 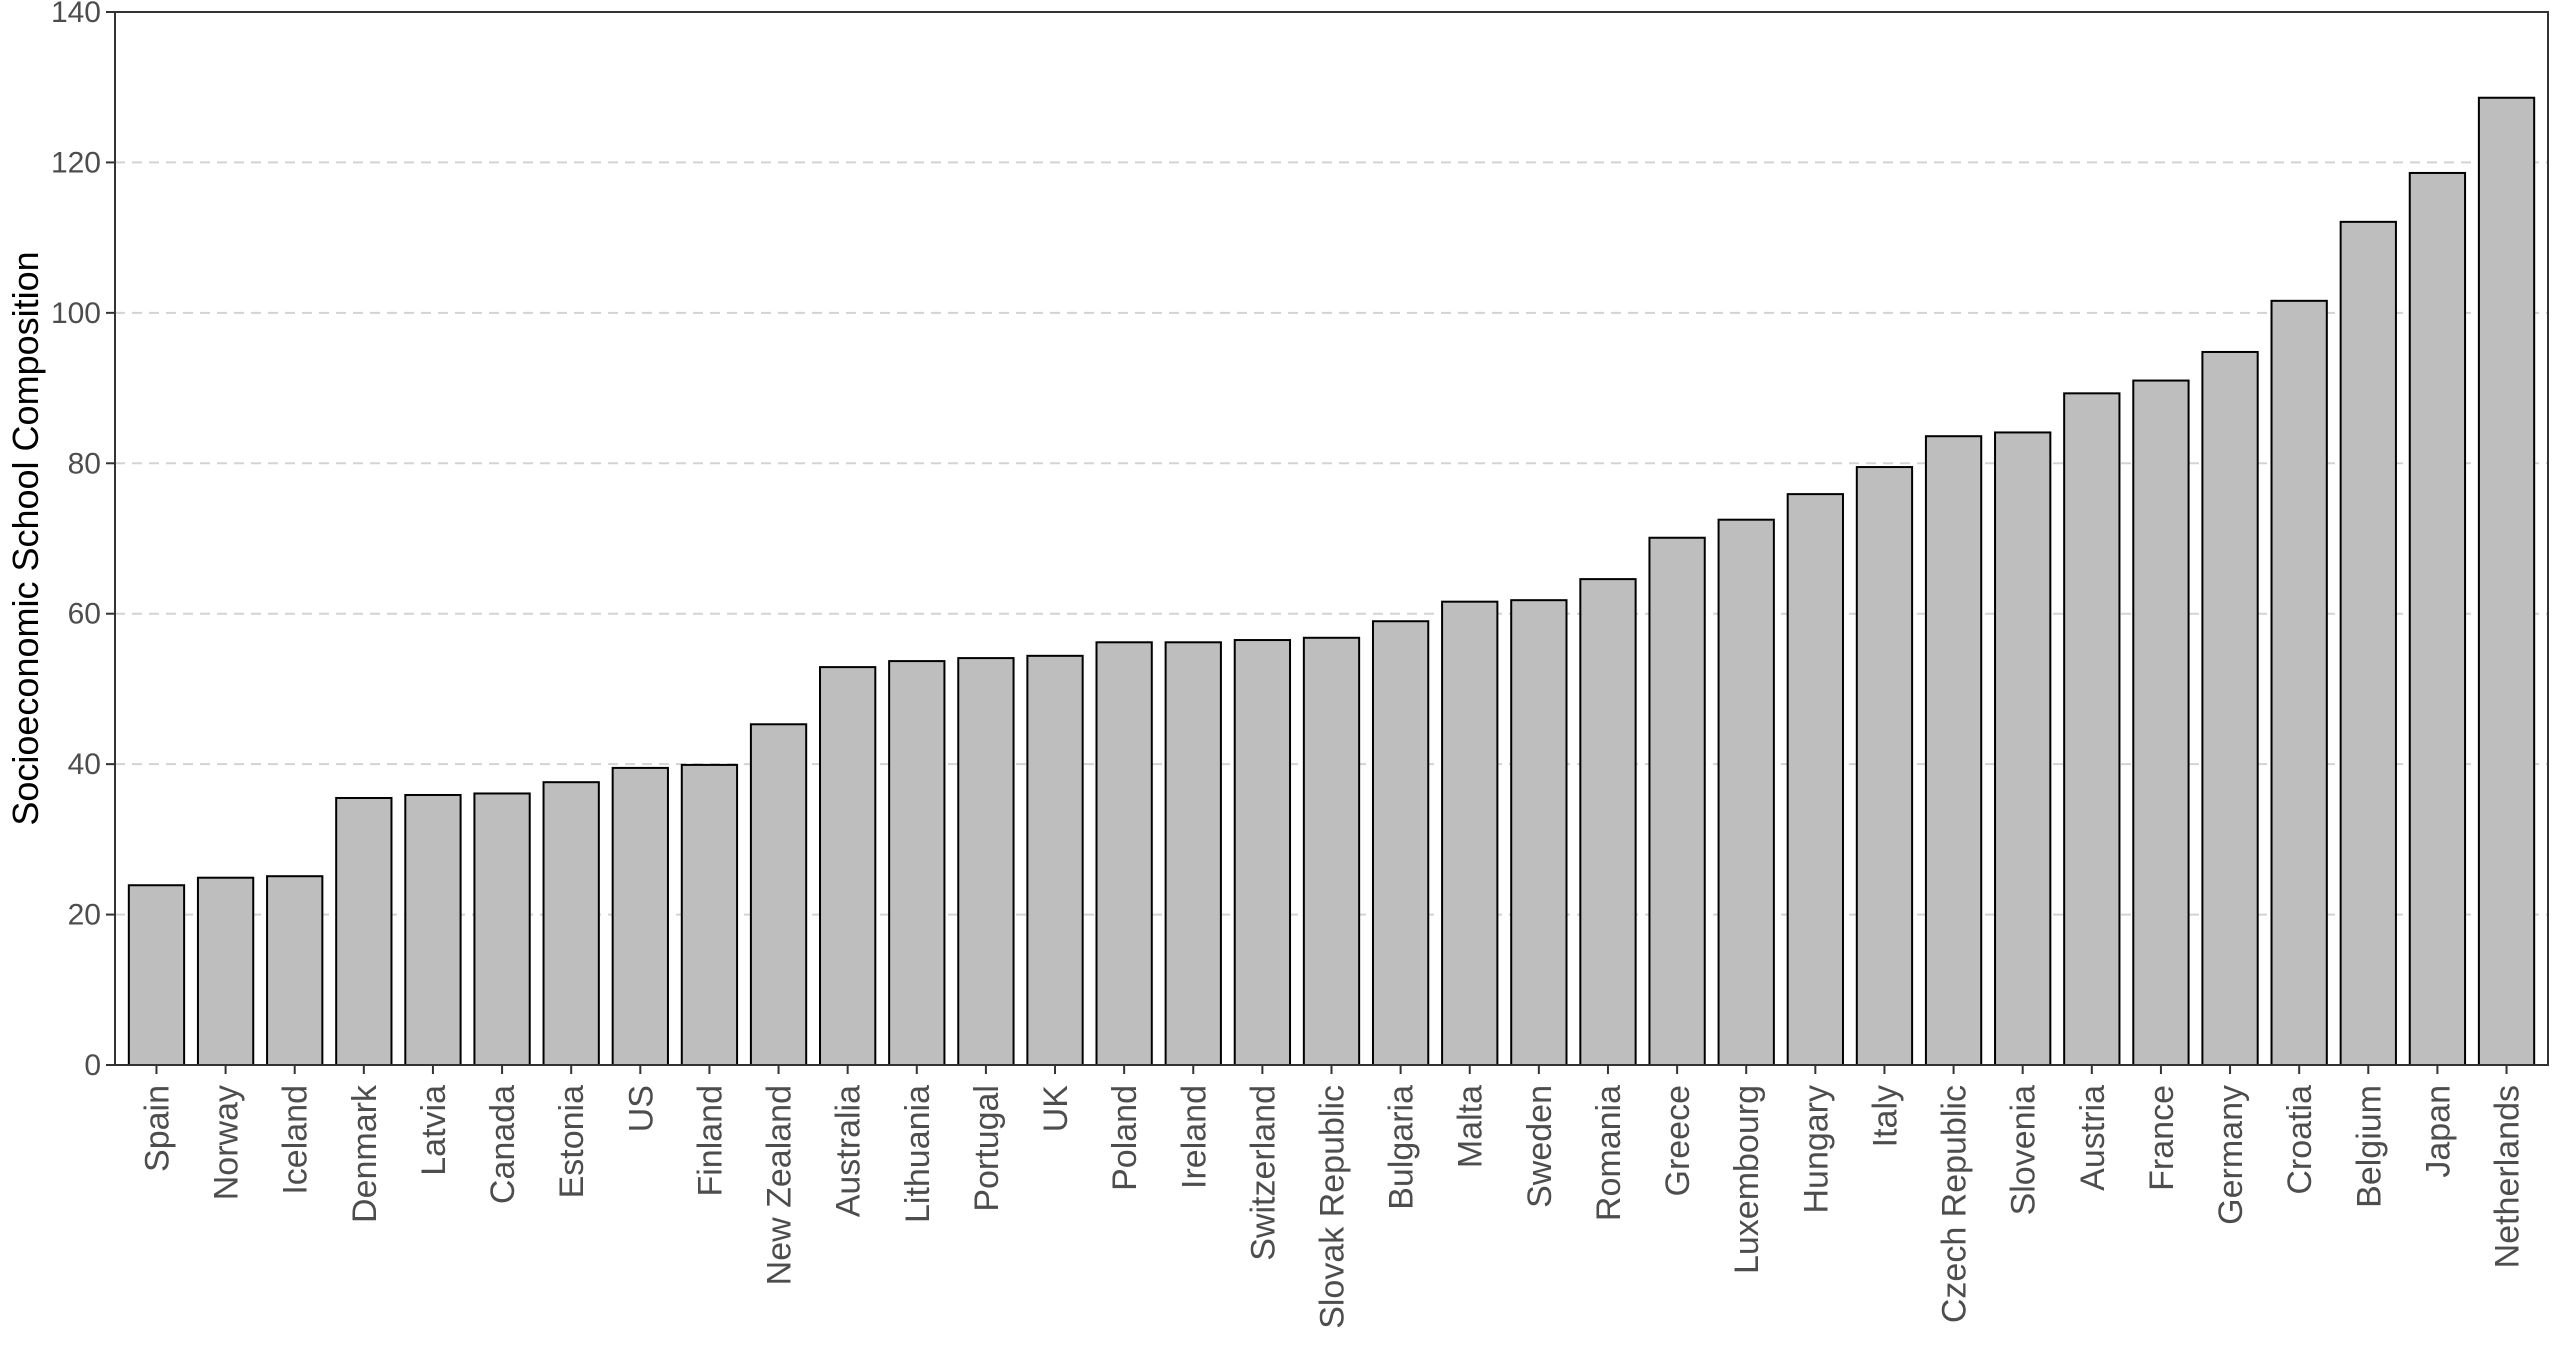 What do you see at coordinates (2231, 1155) in the screenshot?
I see `x-tick-label: Germany` at bounding box center [2231, 1155].